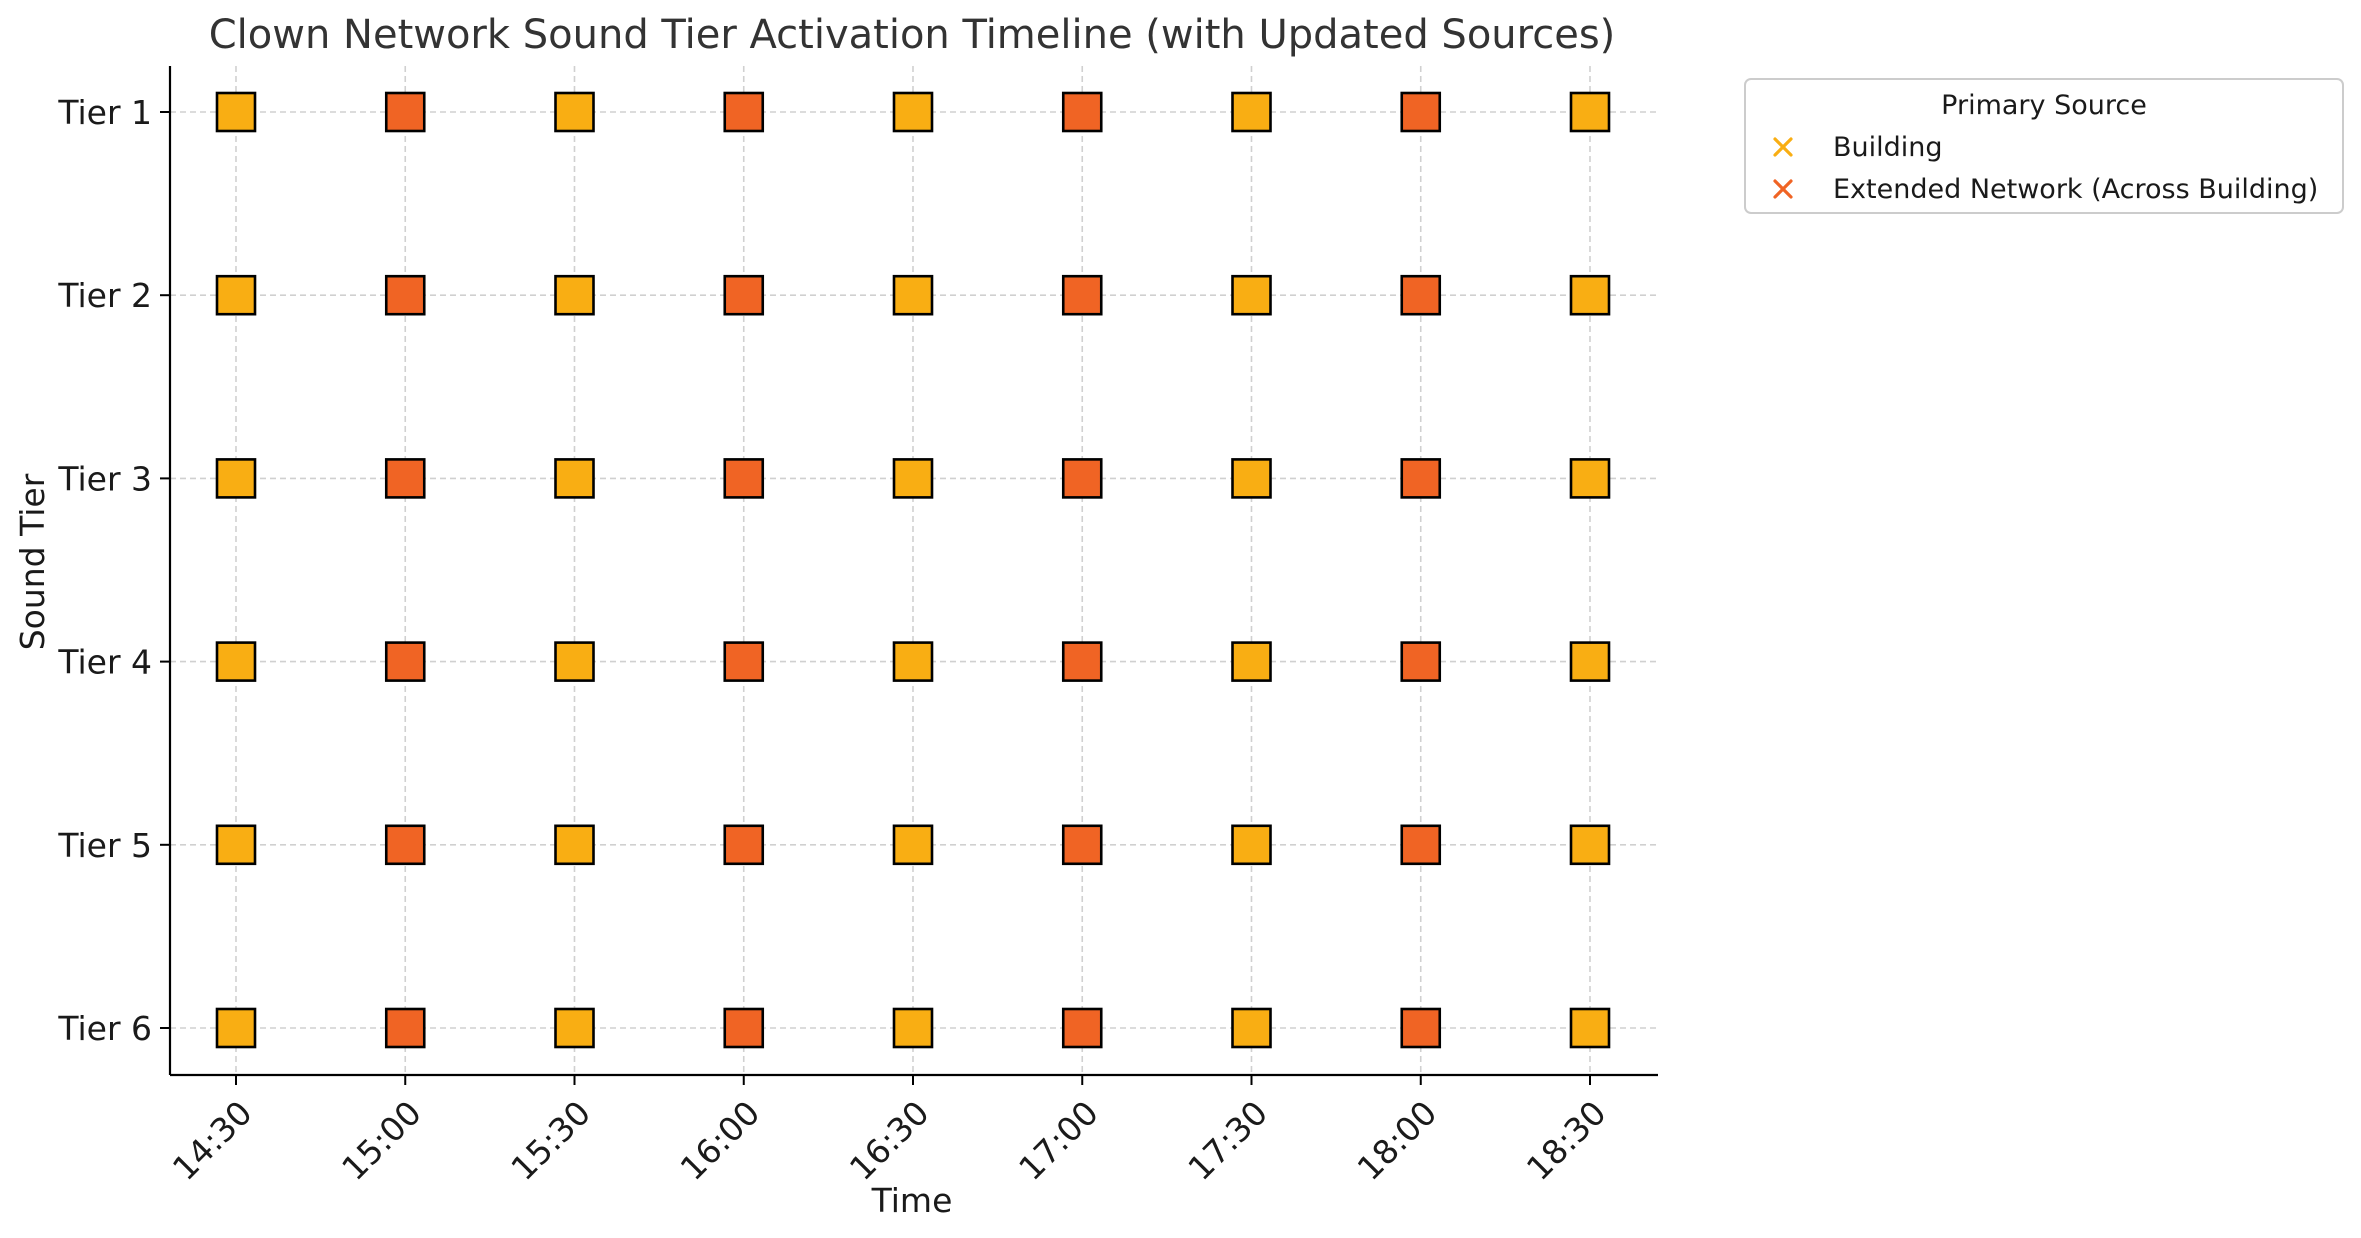 Image resolution: width=2361 pixels, height=1238 pixels. Describe the element at coordinates (1566, 1140) in the screenshot. I see `x-tick-label: 18:30` at that location.